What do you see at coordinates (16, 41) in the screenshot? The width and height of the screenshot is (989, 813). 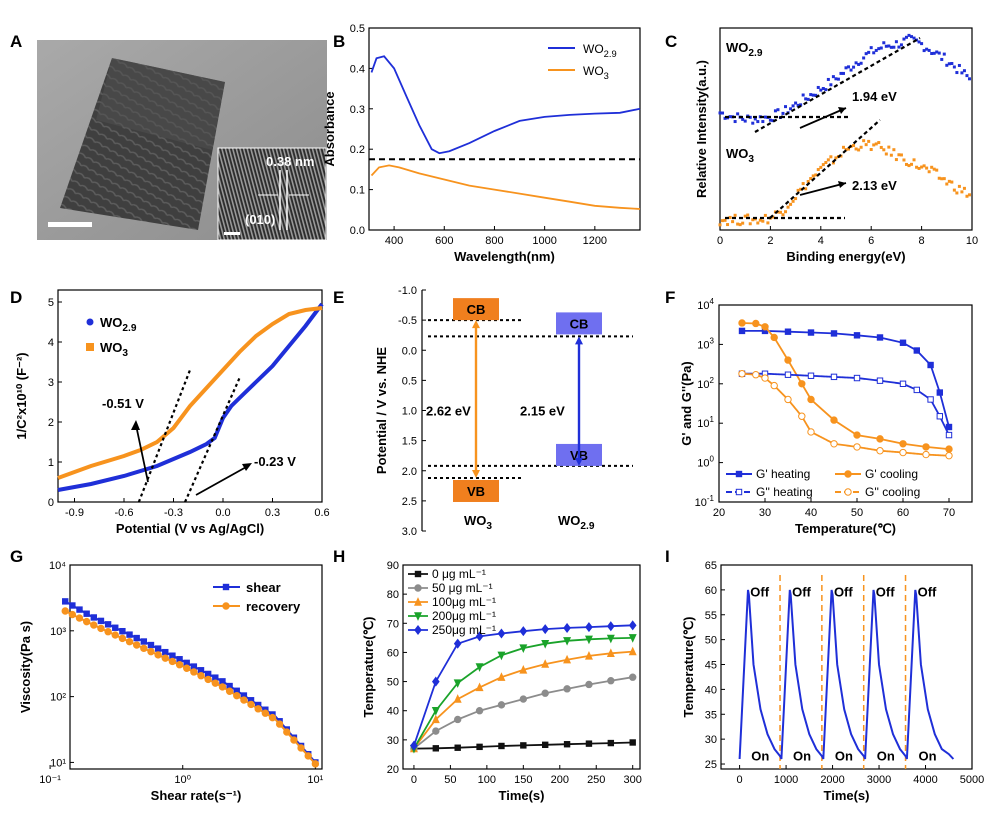 I see `panel-label-a: A` at bounding box center [16, 41].